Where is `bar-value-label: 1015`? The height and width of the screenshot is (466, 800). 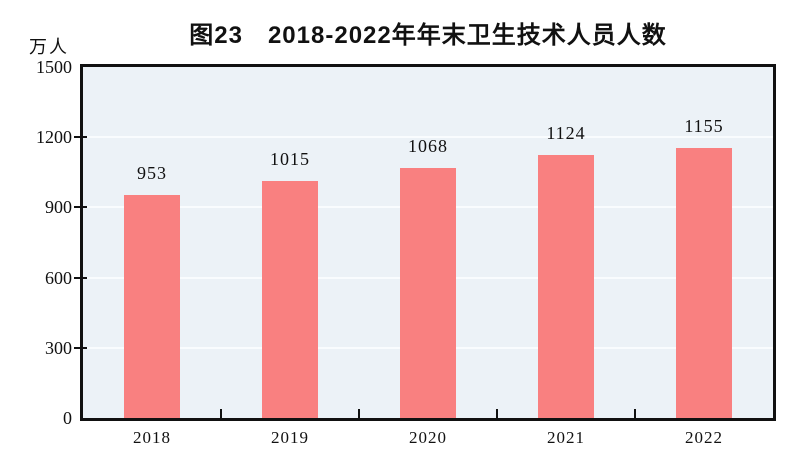 bar-value-label: 1015 is located at coordinates (290, 158).